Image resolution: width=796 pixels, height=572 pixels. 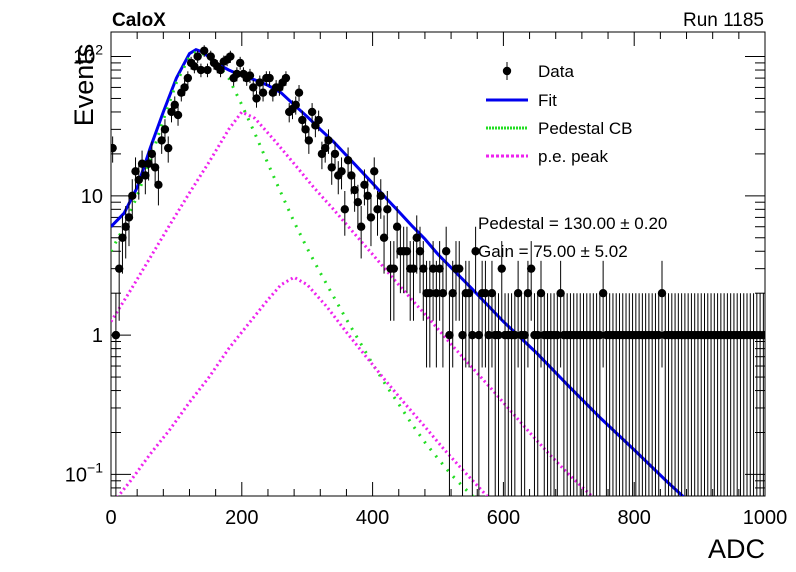 What do you see at coordinates (559, 114) in the screenshot?
I see `legend: Data Fit Pedestal CB p.e. peak` at bounding box center [559, 114].